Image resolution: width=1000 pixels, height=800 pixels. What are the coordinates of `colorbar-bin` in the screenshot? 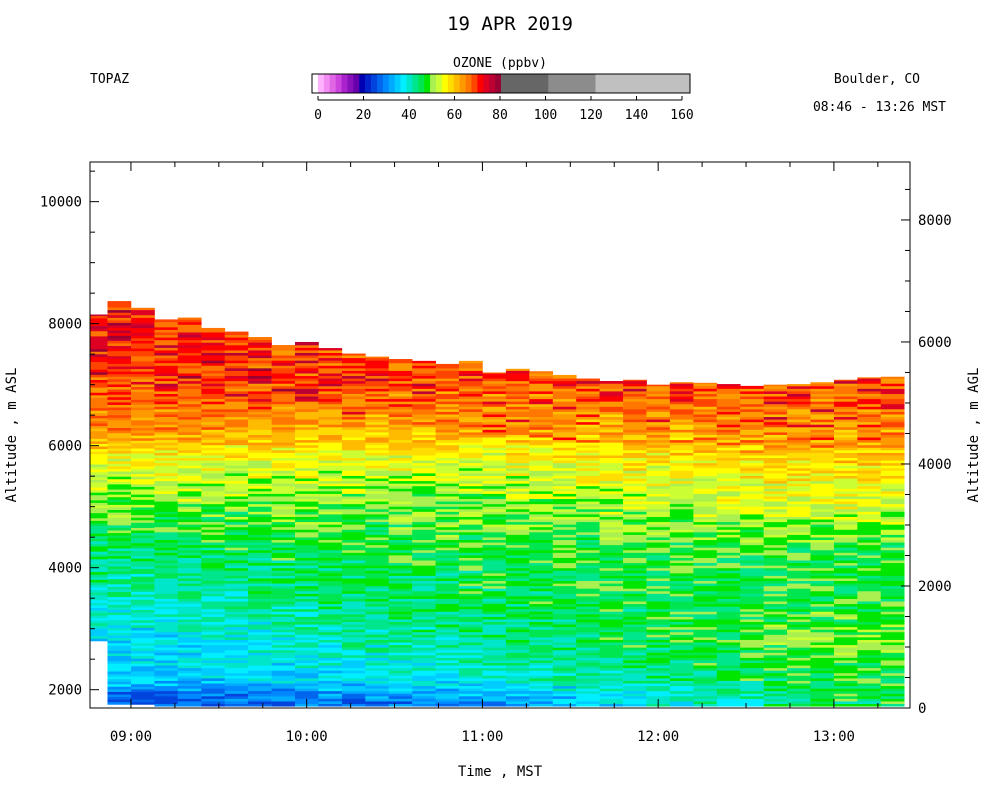 It's located at (480, 83).